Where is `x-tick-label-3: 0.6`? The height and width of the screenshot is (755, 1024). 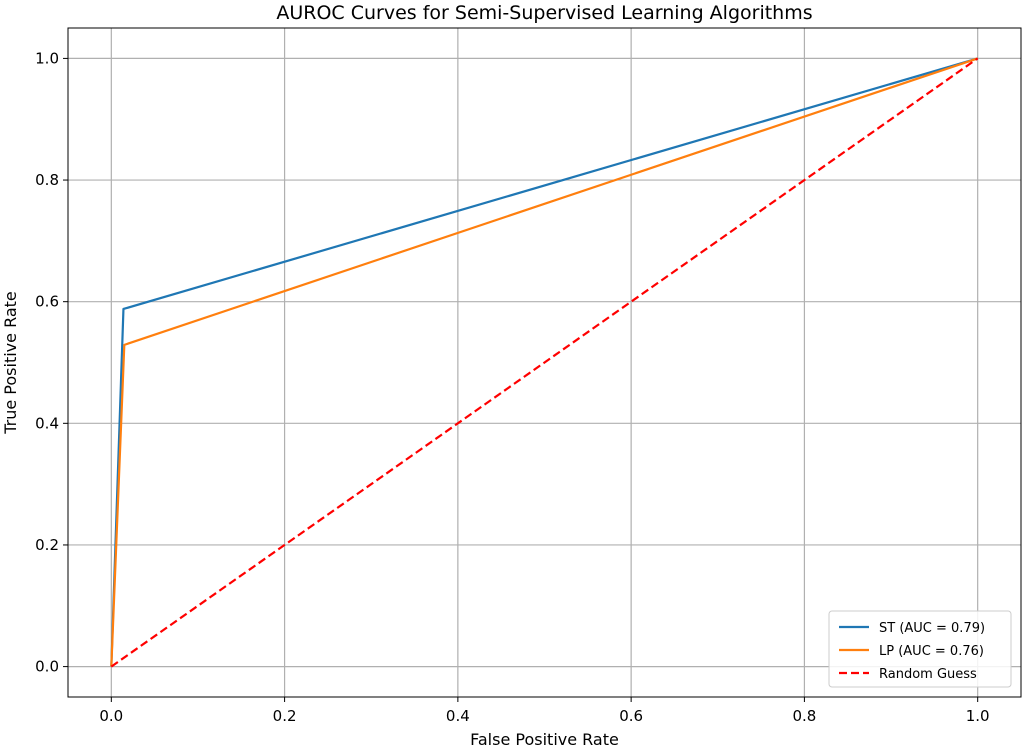
x-tick-label-3: 0.6 is located at coordinates (631, 716).